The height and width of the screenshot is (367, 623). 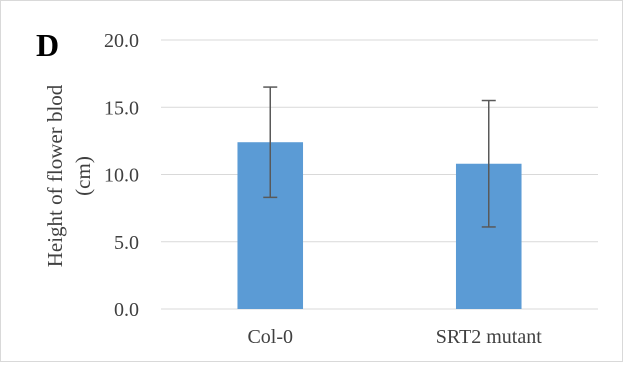 I want to click on y-tick-label: 10.0, so click(x=121, y=176).